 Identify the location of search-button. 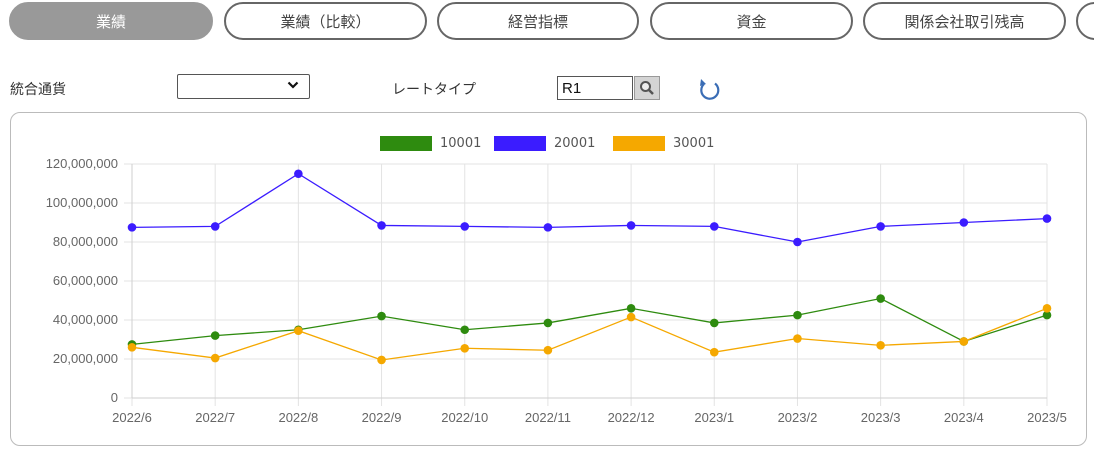
(647, 88).